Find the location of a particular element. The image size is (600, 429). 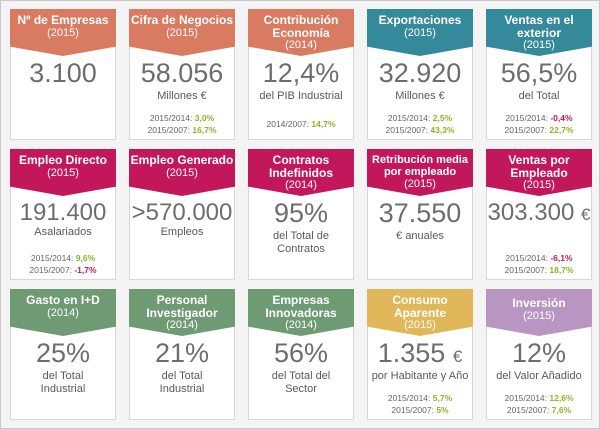

card-value: >570.000 is located at coordinates (182, 213).